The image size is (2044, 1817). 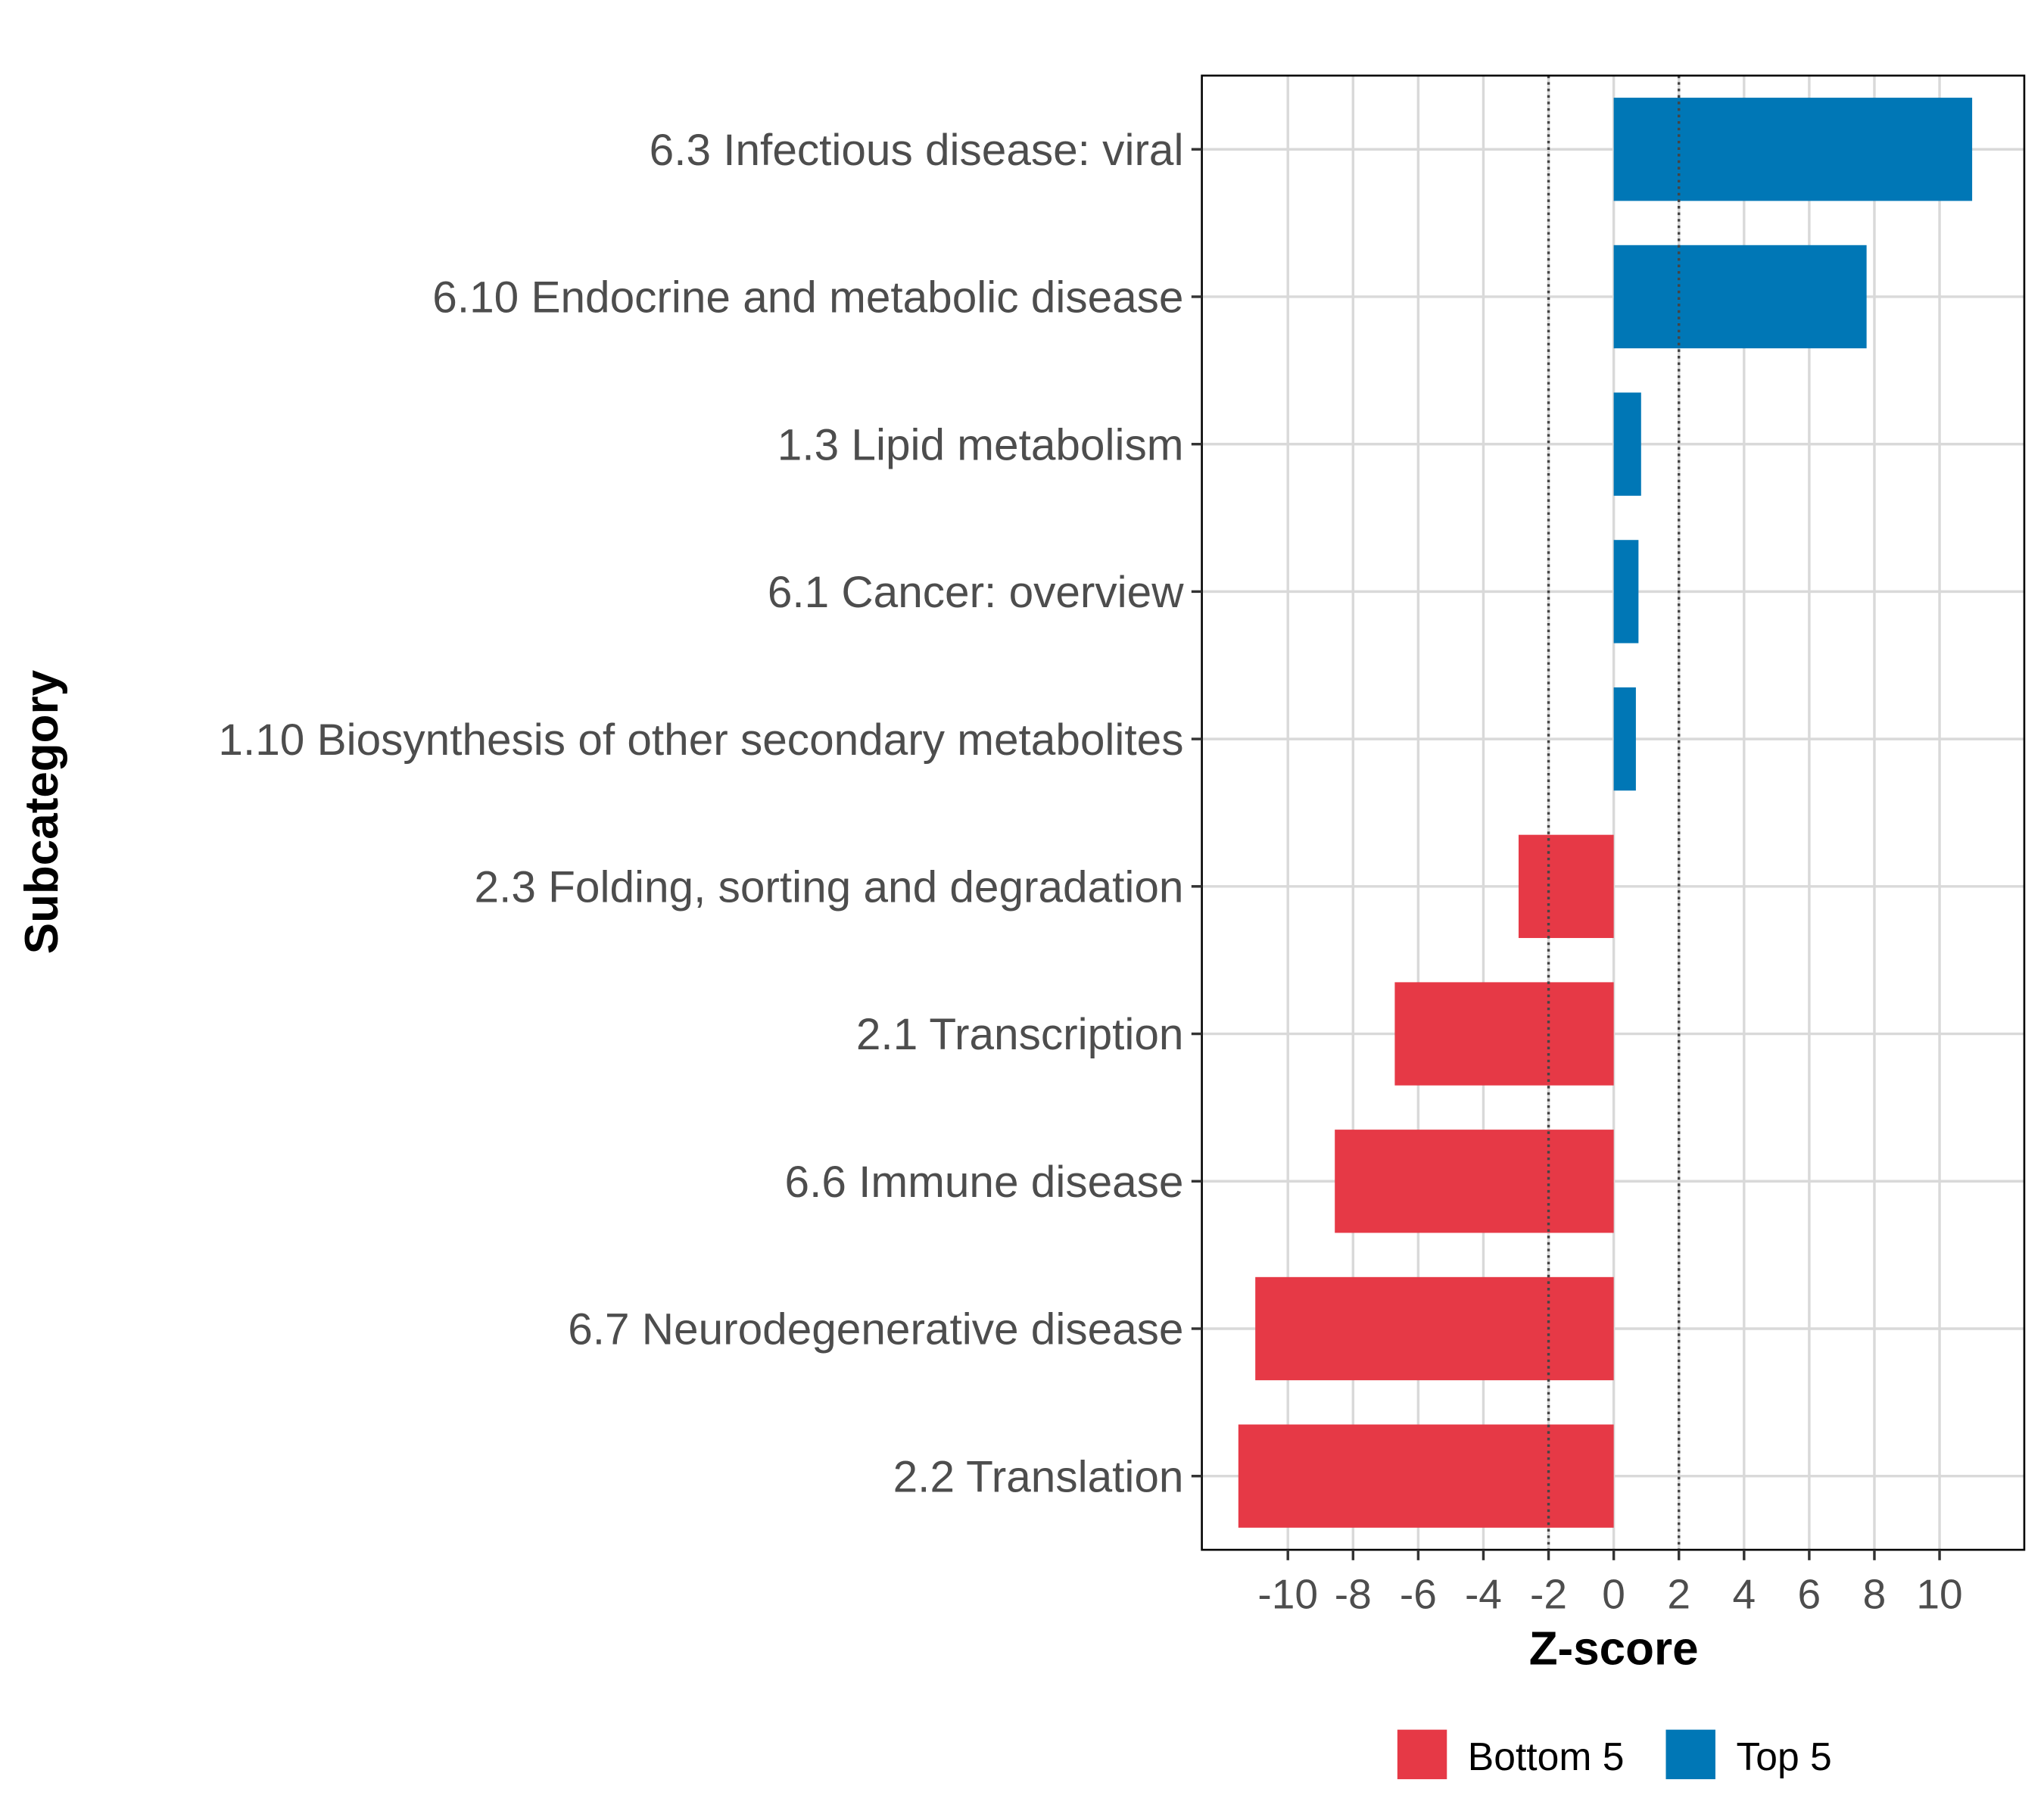 I want to click on y-axis-title: Subcategory, so click(x=42, y=811).